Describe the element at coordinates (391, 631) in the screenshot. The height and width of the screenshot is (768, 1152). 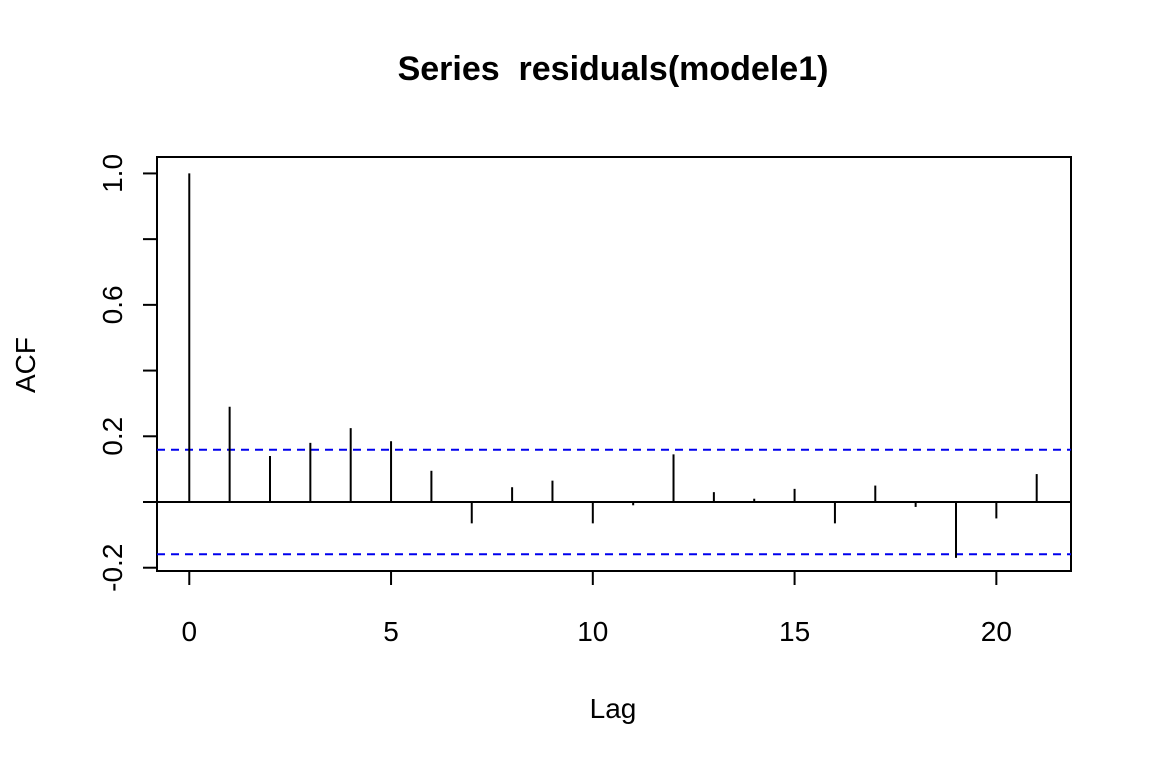
I see `x-tick-label: 5` at that location.